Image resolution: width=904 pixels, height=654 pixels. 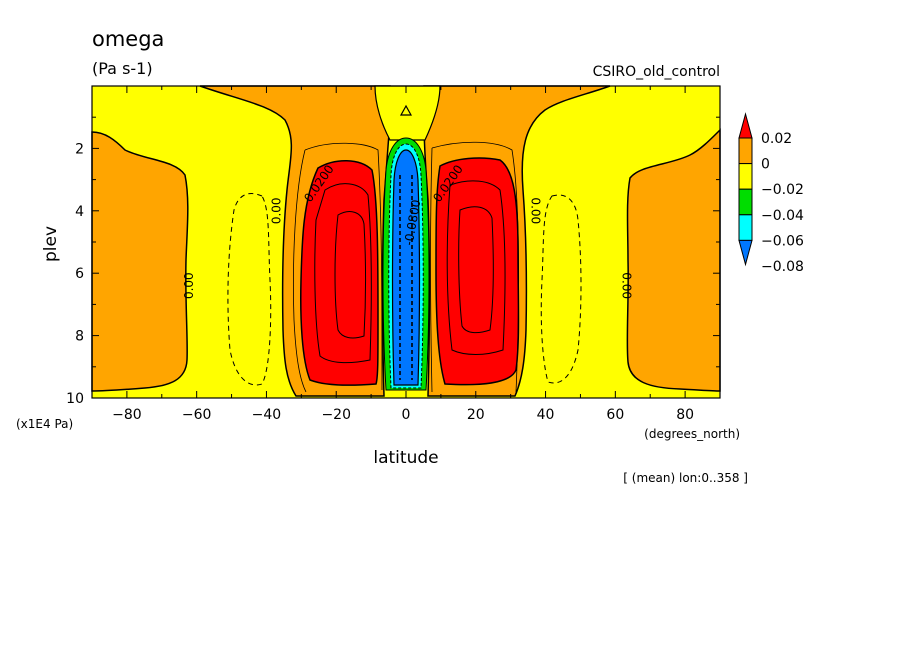 I want to click on colorbar-level-label: −0.06, so click(x=782, y=241).